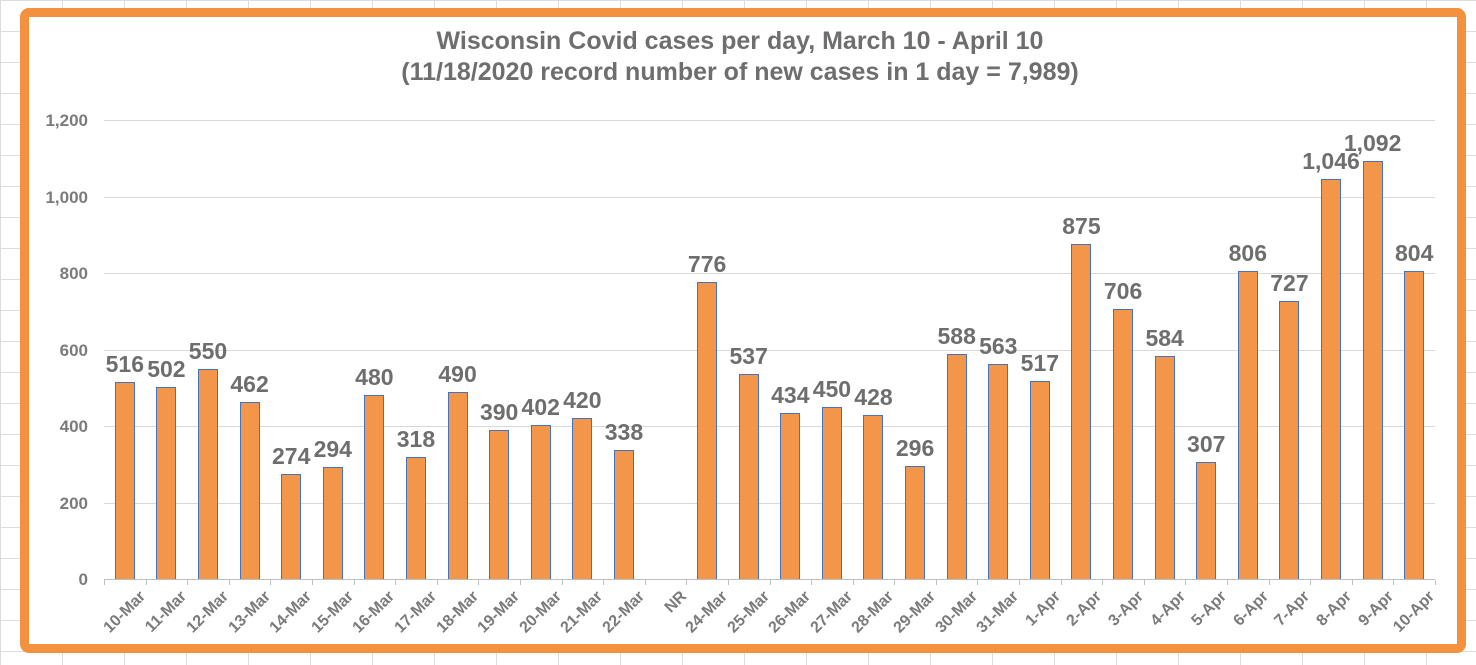  I want to click on bar-value-label: 318, so click(416, 439).